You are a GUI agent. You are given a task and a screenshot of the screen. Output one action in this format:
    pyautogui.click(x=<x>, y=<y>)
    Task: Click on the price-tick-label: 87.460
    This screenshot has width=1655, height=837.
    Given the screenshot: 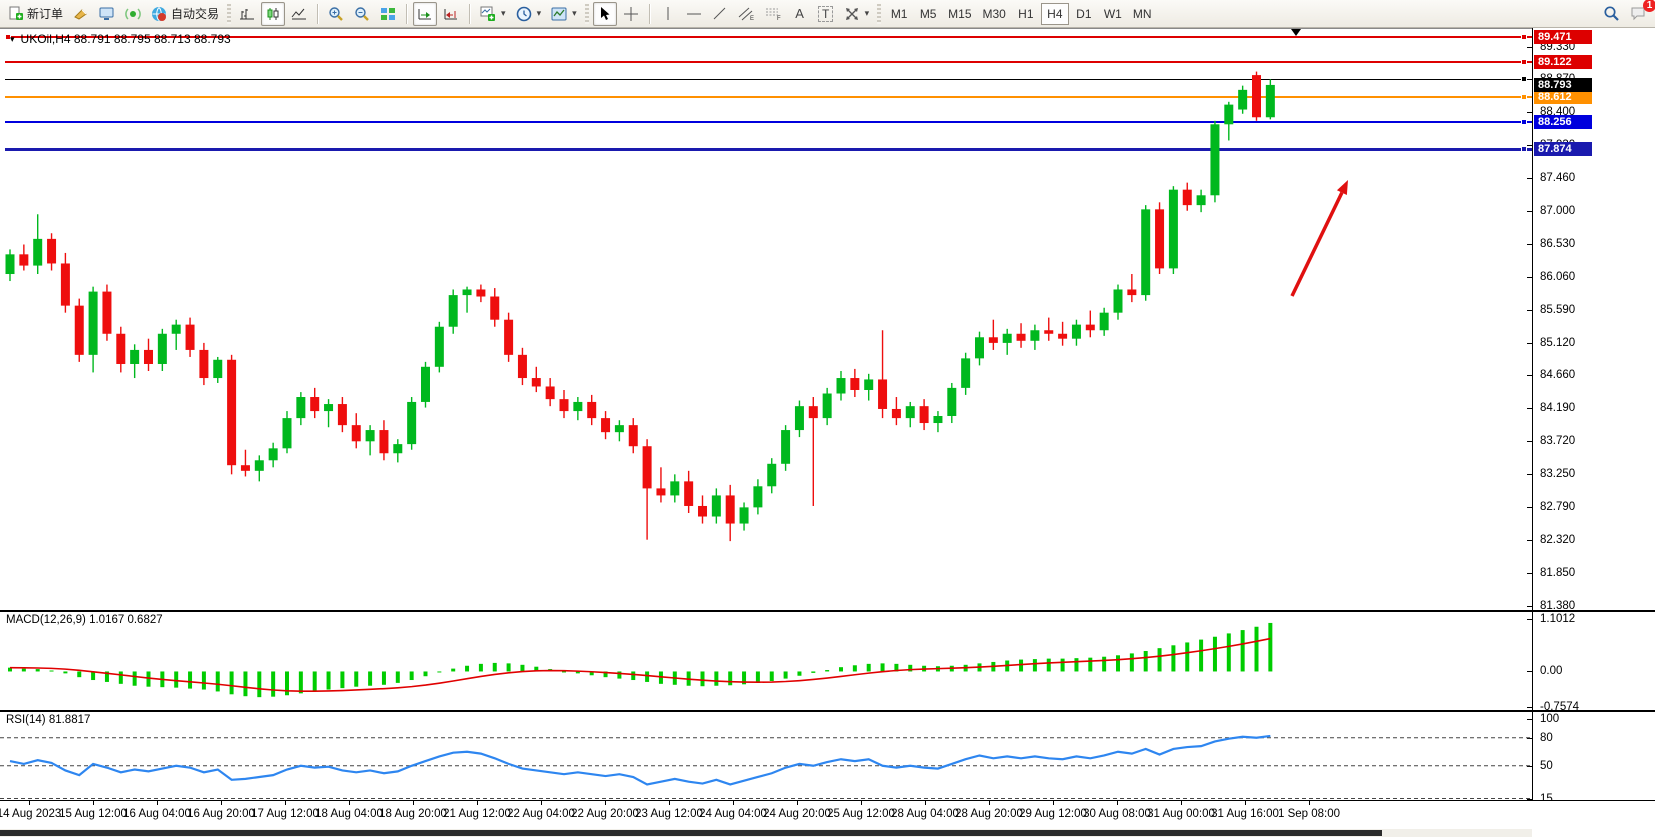 What is the action you would take?
    pyautogui.click(x=1558, y=178)
    